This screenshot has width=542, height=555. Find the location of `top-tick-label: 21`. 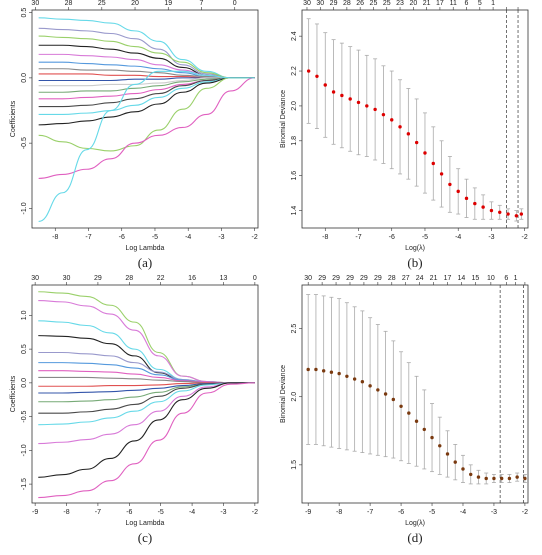

top-tick-label: 21 is located at coordinates (427, 3).